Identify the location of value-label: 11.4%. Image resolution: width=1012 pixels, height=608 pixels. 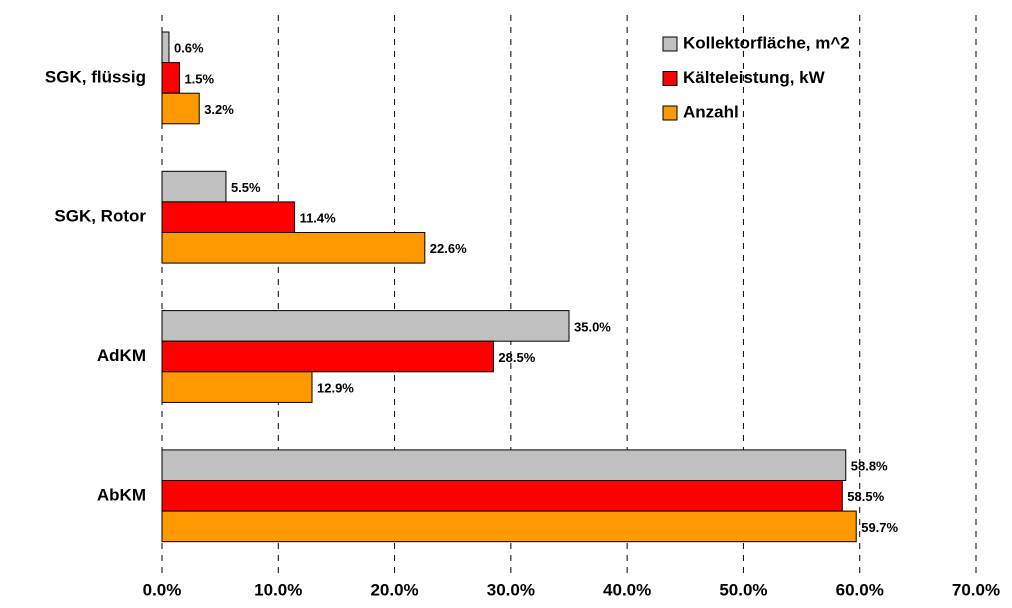
(318, 218).